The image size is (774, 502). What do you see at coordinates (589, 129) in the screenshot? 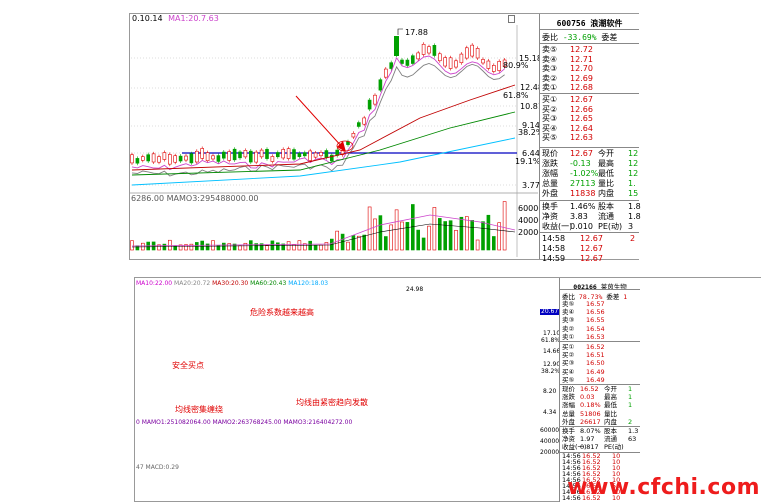
I see `top-buy-row: 买④ 12.64` at bounding box center [589, 129].